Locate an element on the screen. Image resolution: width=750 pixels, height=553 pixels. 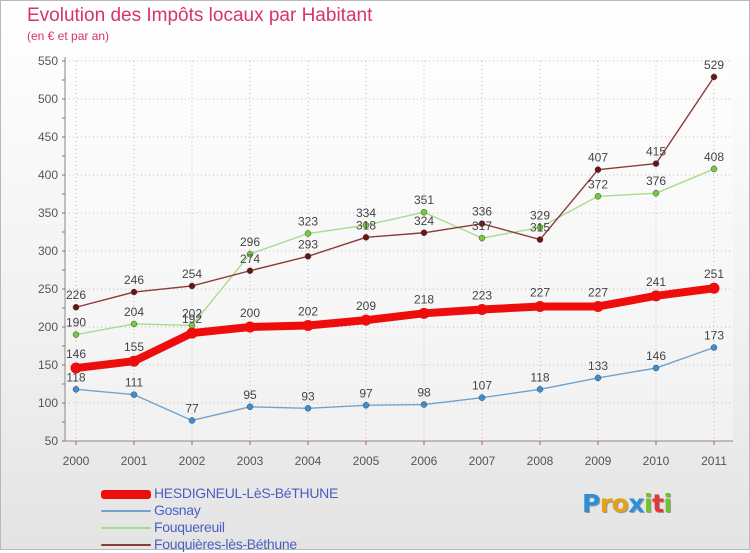
data-label: 317 is located at coordinates (482, 226).